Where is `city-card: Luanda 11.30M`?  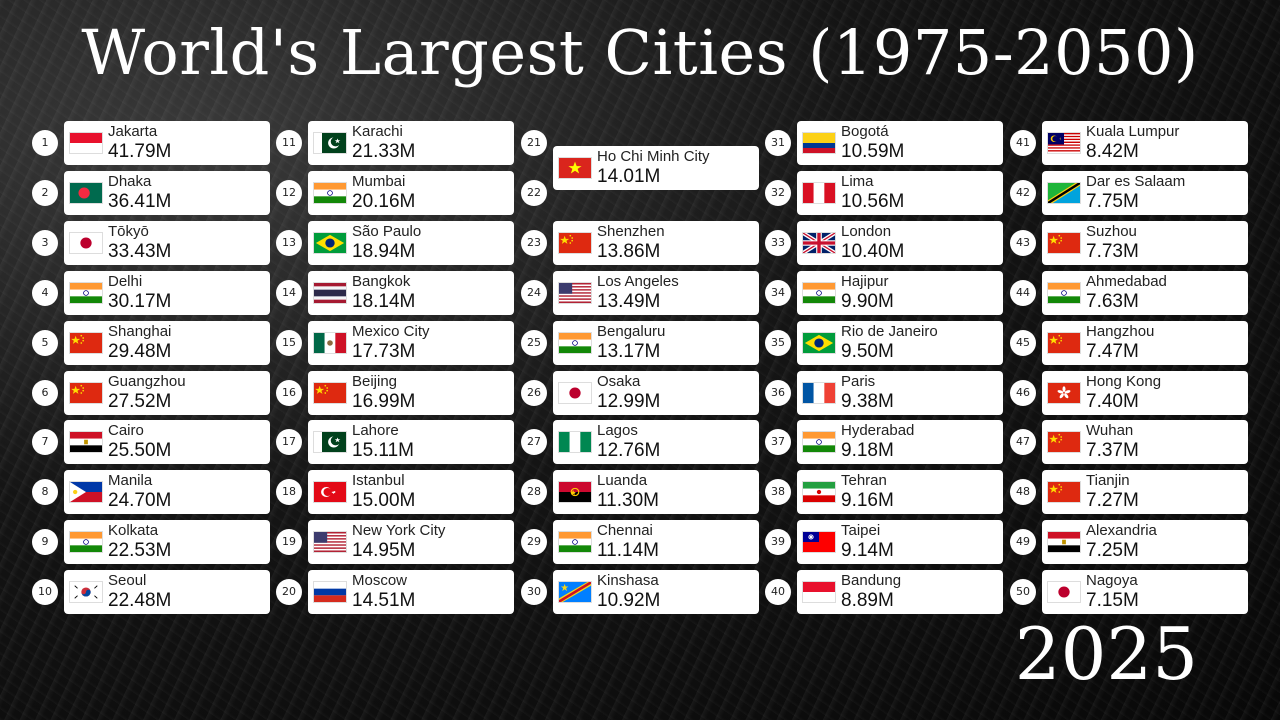 city-card: Luanda 11.30M is located at coordinates (656, 492).